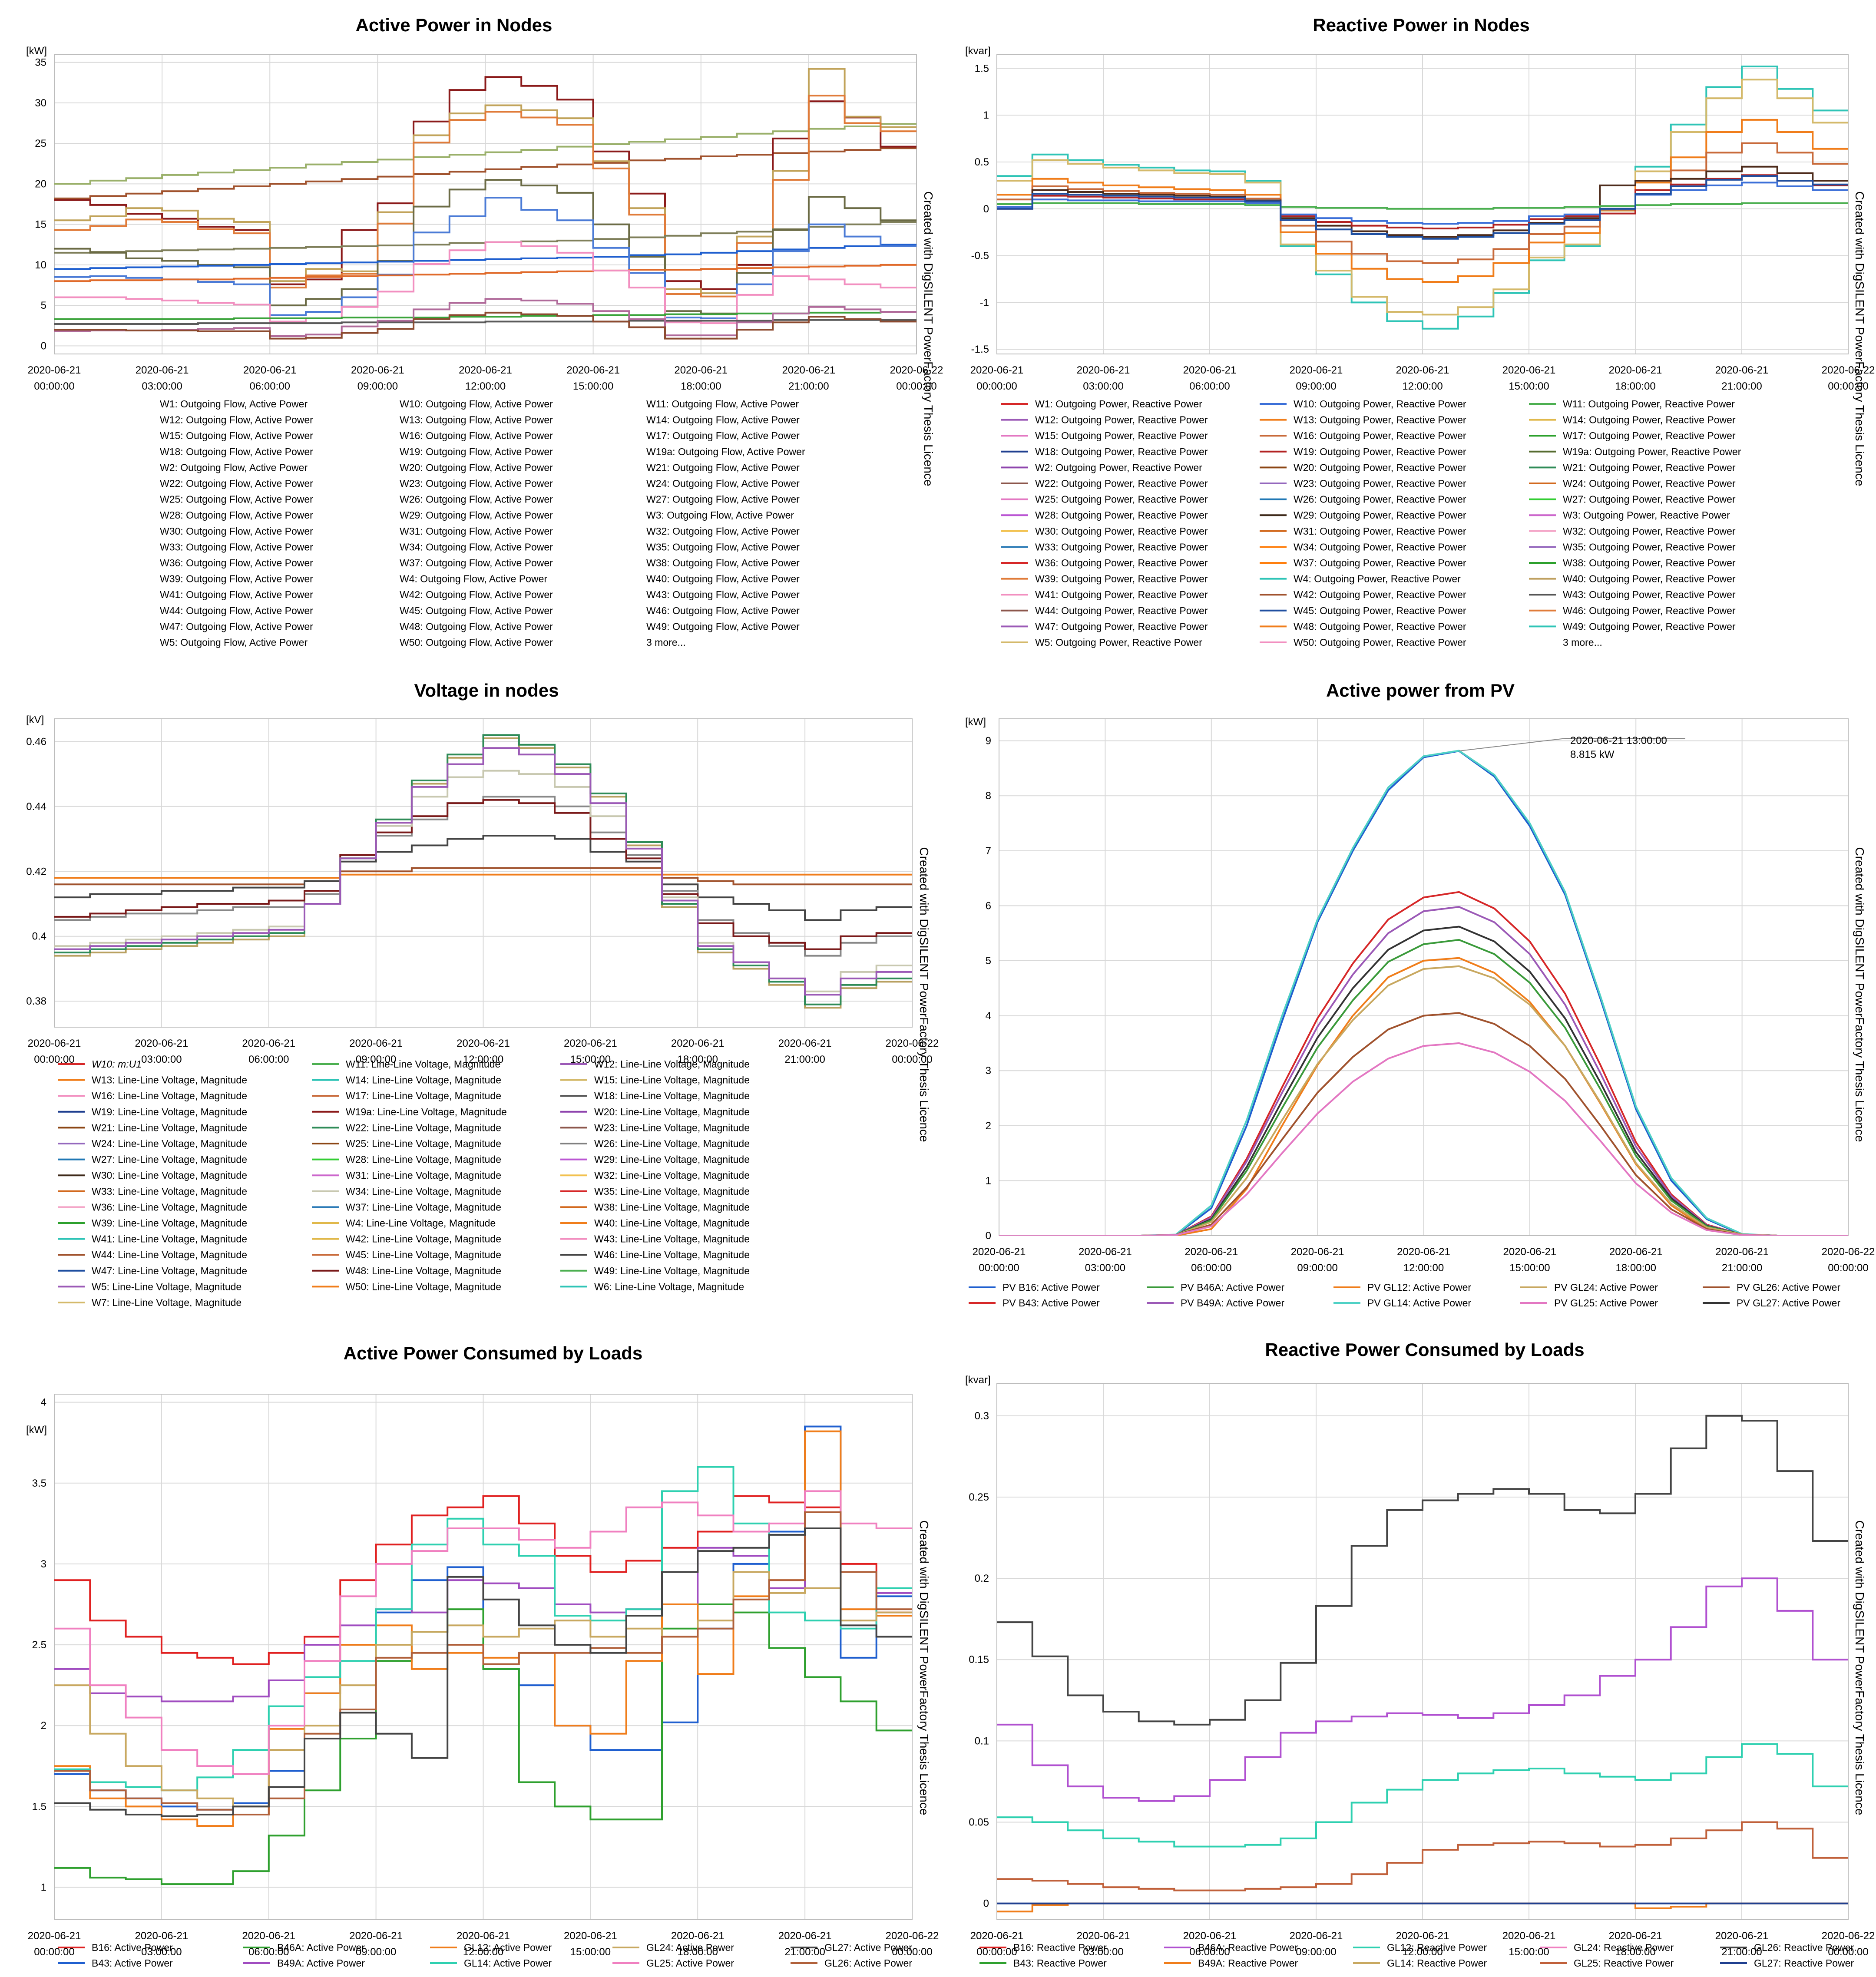  What do you see at coordinates (36, 1430) in the screenshot?
I see `y-unit-label: [kW]` at bounding box center [36, 1430].